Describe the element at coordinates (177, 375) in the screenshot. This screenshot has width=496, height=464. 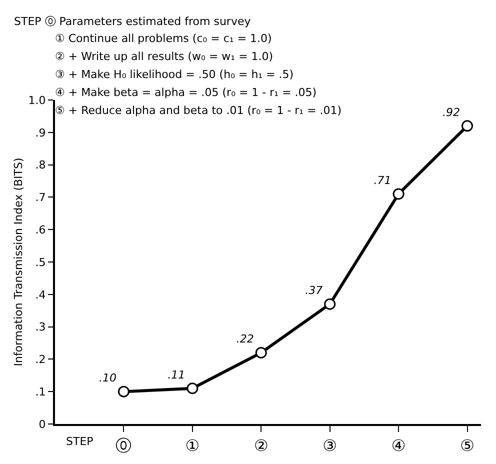
I see `data-label: .11` at that location.